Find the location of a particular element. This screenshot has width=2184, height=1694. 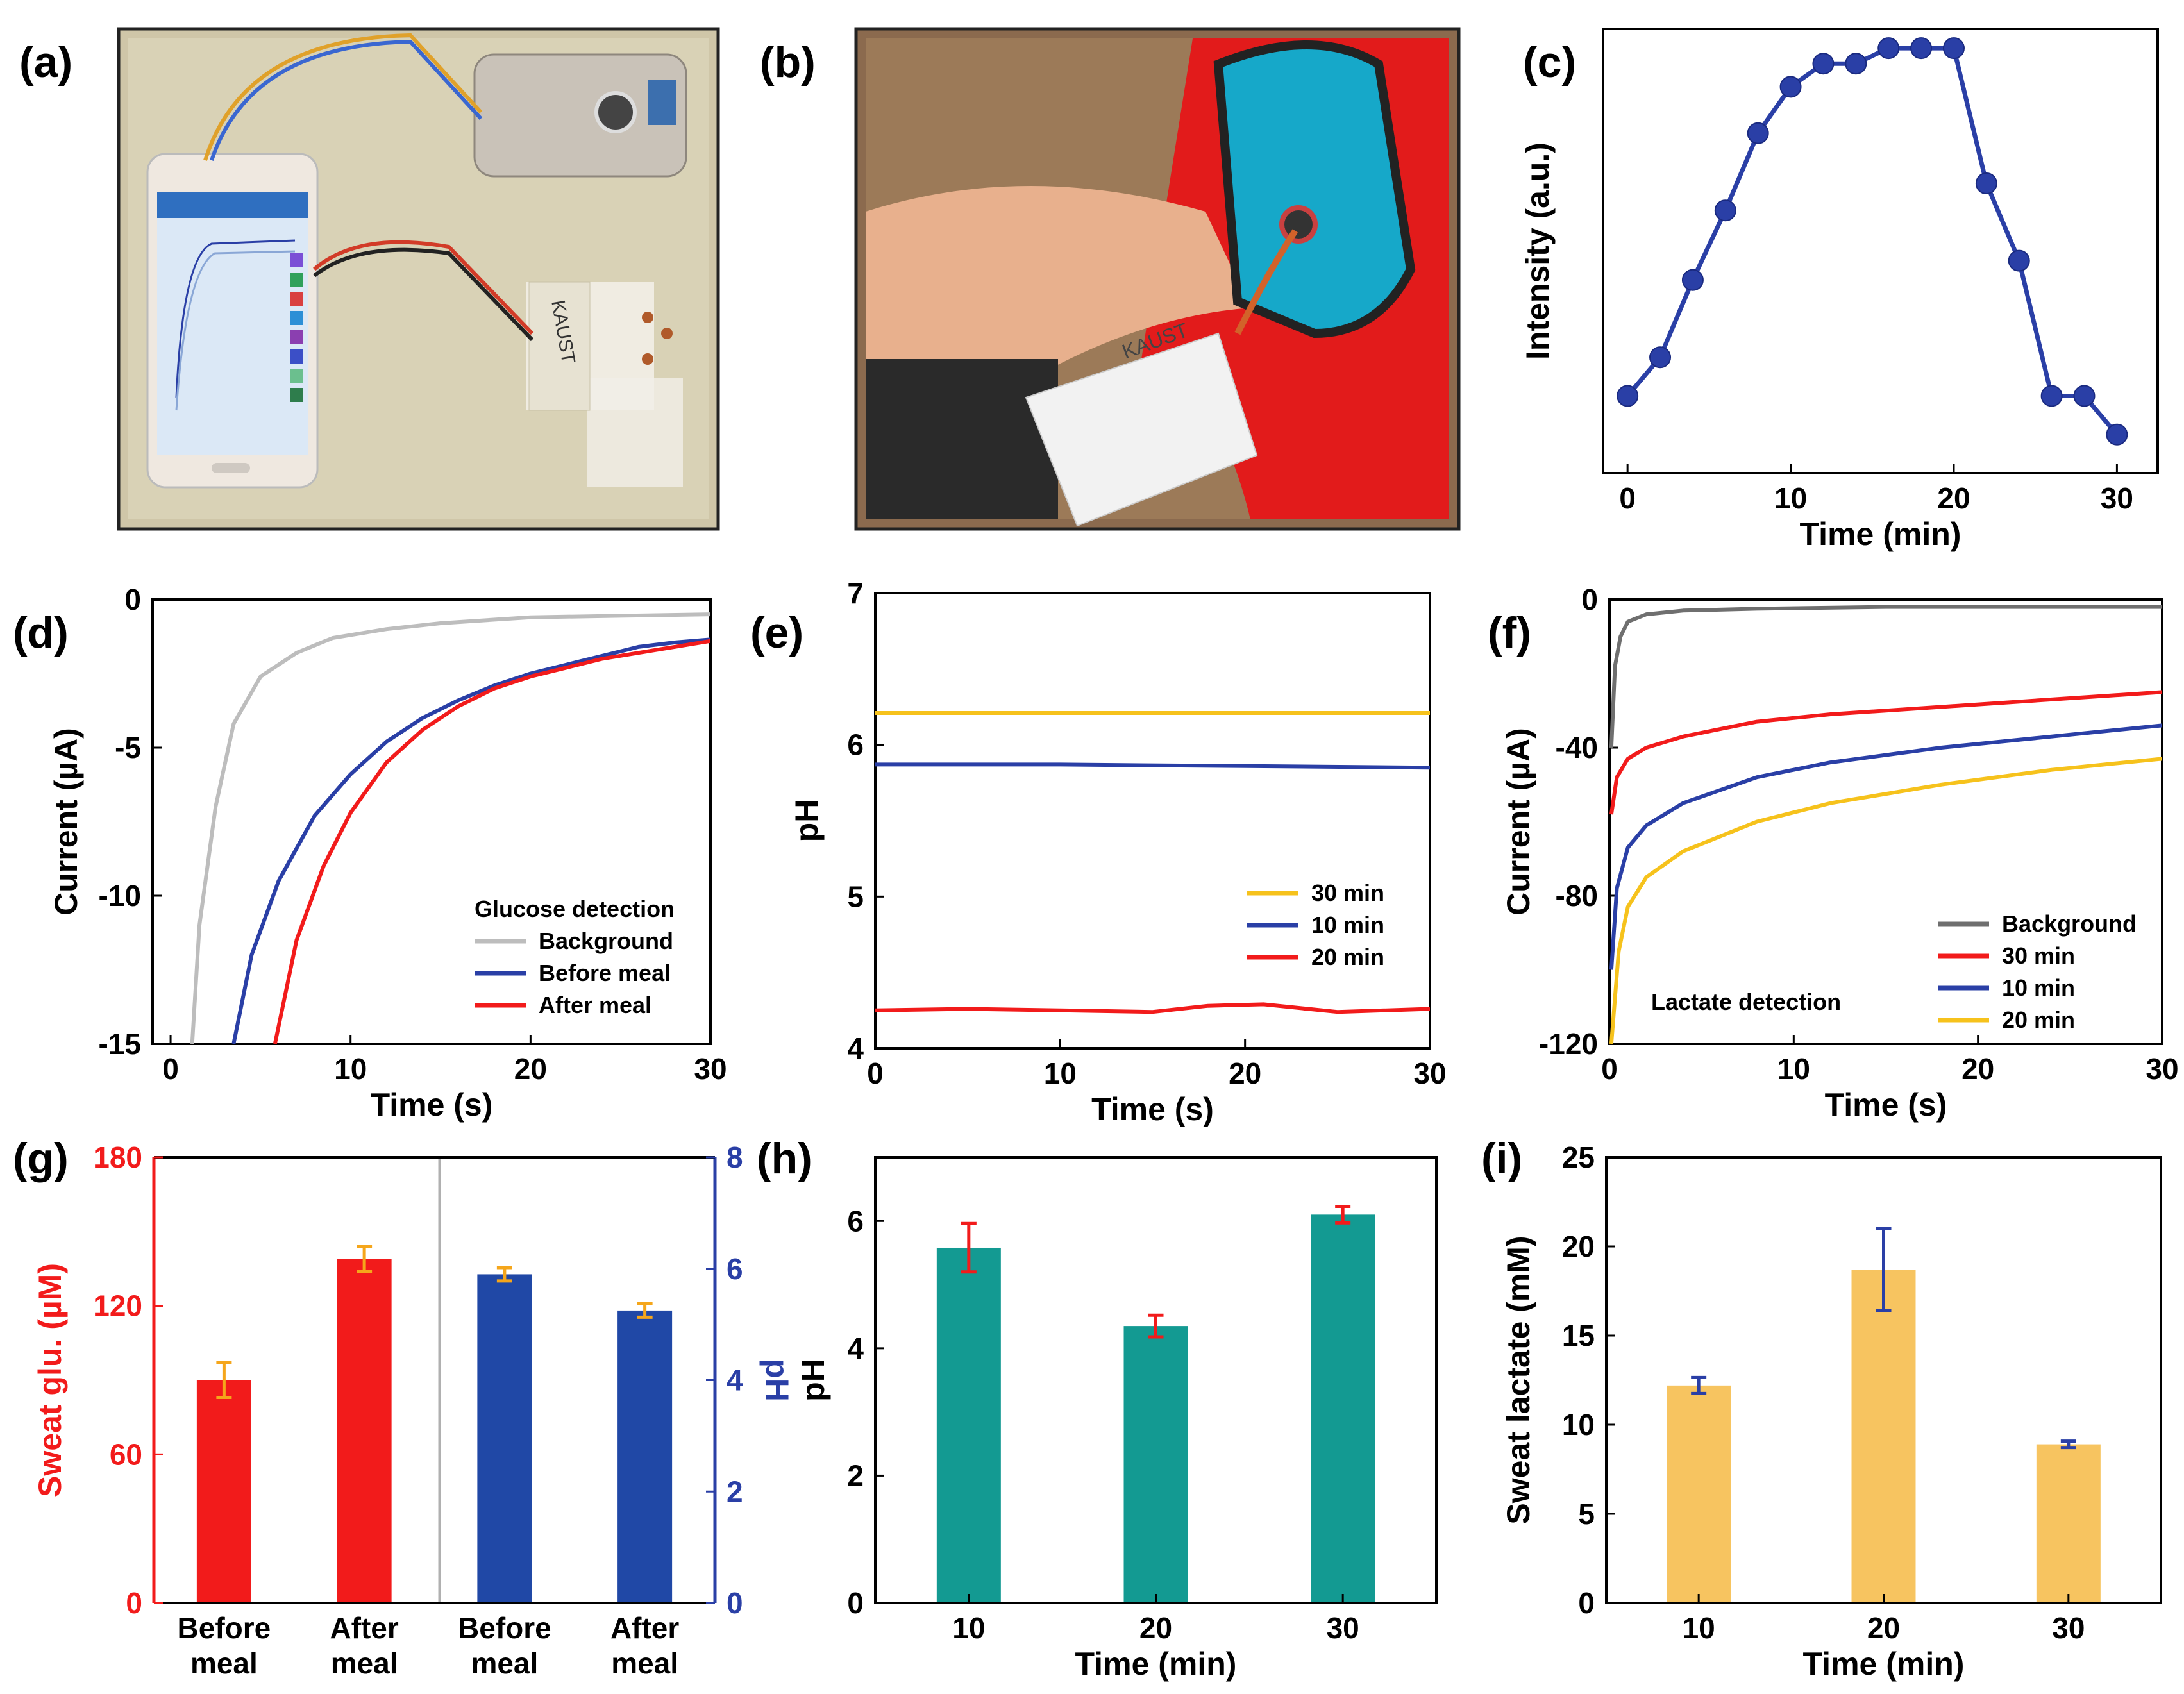

x-tick-label-f: 30 is located at coordinates (2162, 1069).